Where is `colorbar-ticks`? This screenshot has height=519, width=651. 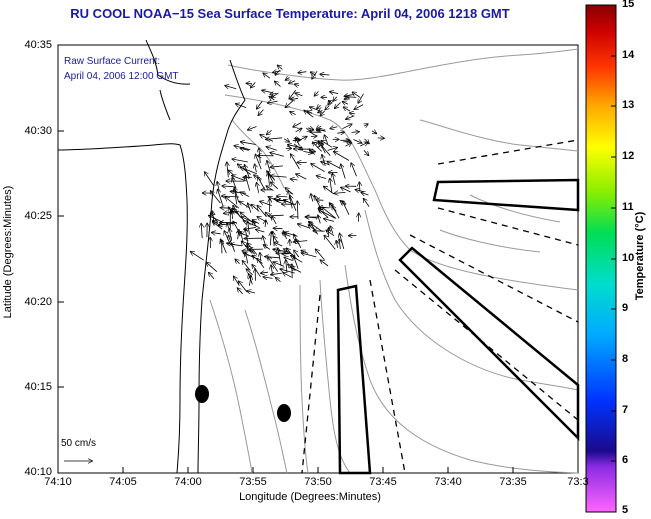 colorbar-ticks is located at coordinates (613, 258).